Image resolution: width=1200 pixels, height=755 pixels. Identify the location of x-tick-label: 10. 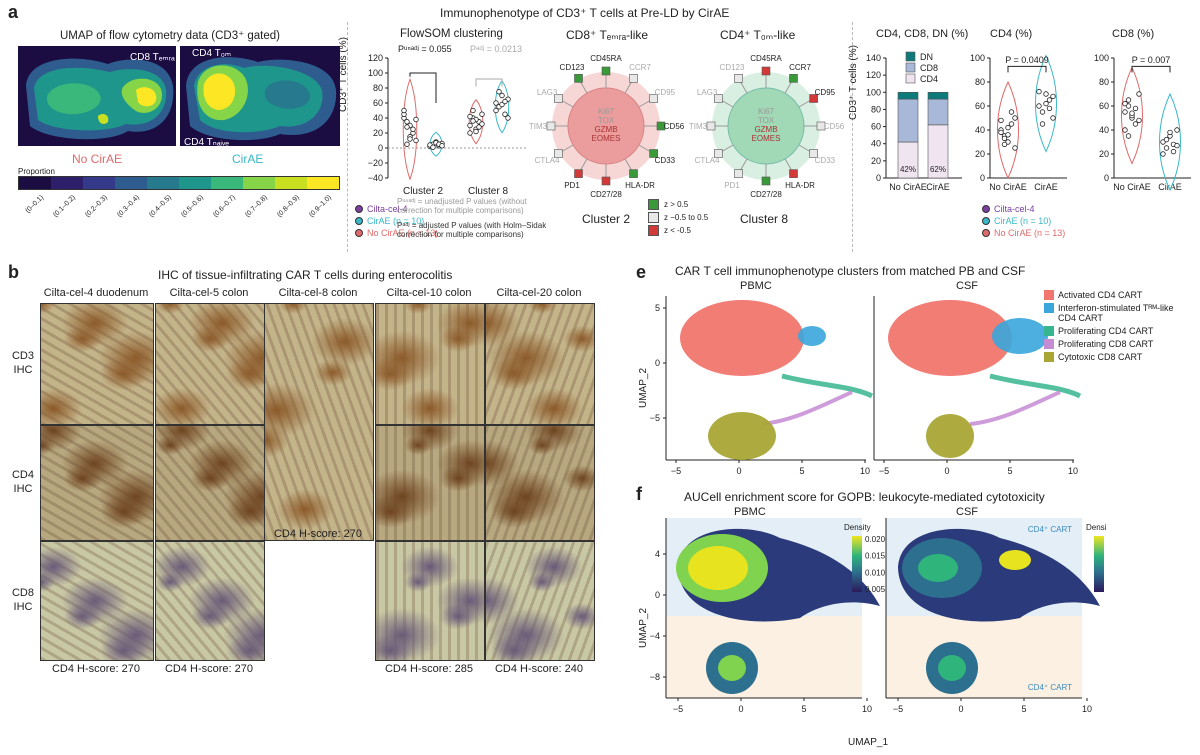
(1073, 471).